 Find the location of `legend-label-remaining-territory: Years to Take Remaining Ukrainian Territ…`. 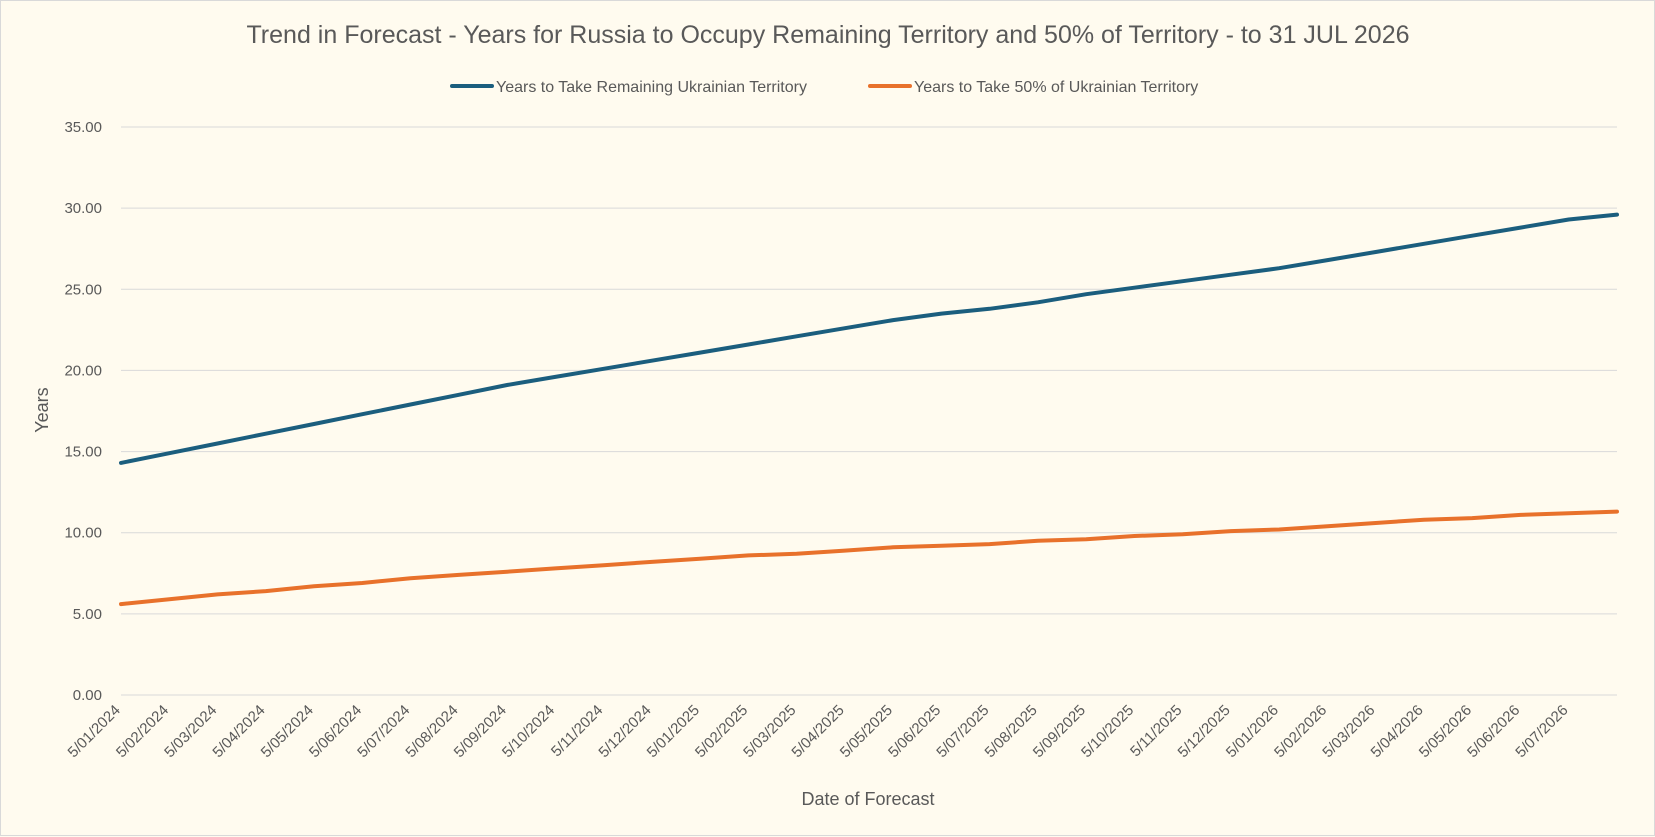

legend-label-remaining-territory: Years to Take Remaining Ukrainian Territ… is located at coordinates (651, 87).